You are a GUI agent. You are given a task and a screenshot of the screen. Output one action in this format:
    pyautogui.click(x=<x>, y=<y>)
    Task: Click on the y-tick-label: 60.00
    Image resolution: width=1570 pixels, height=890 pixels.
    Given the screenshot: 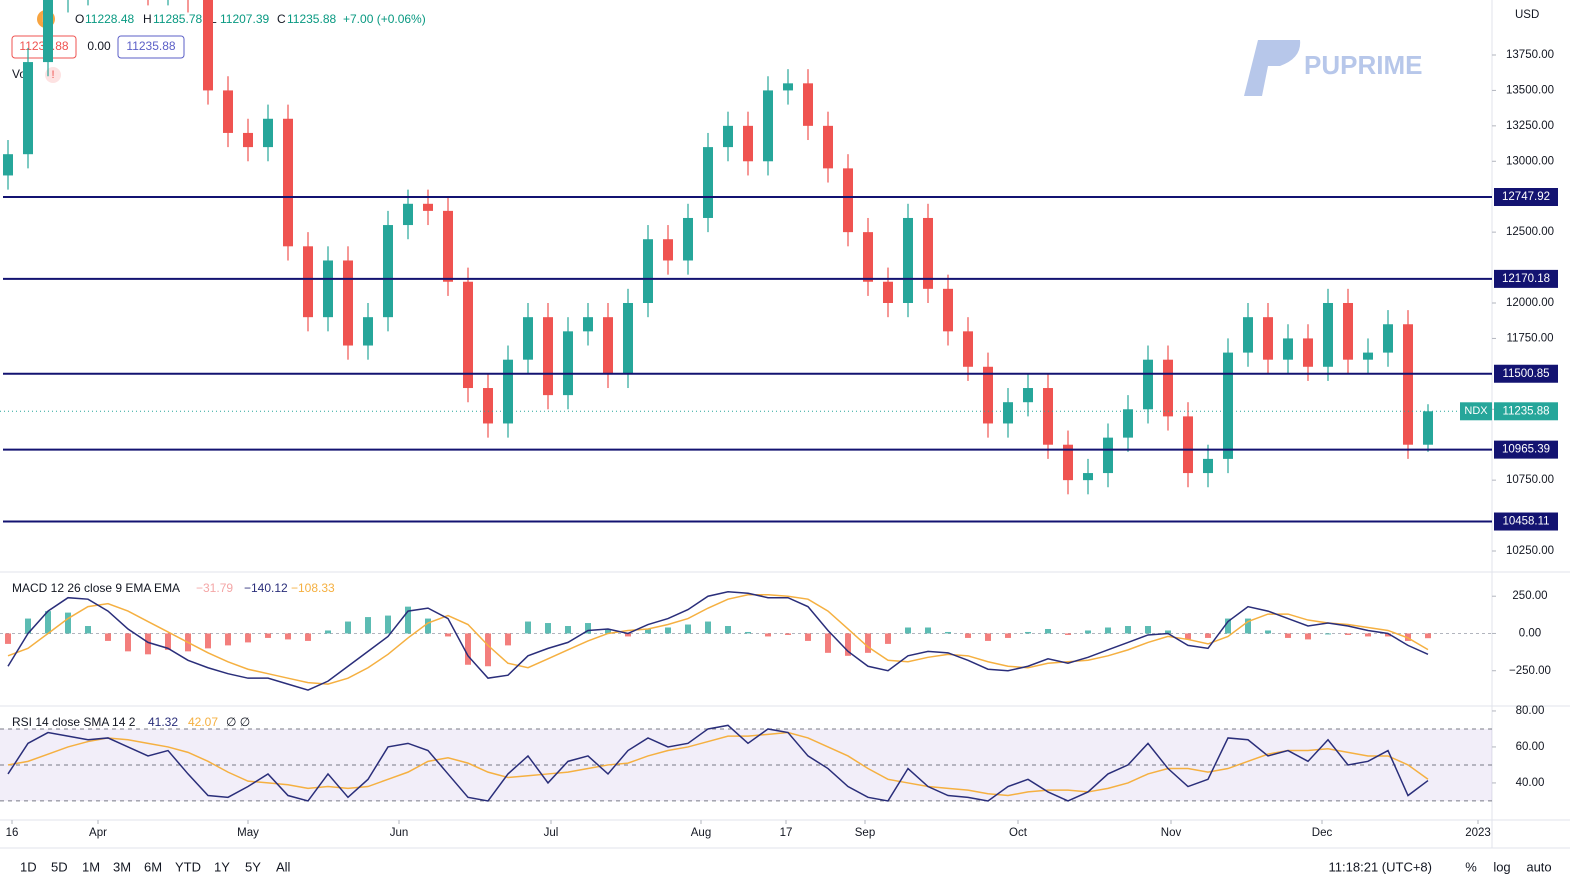 What is the action you would take?
    pyautogui.click(x=1530, y=747)
    